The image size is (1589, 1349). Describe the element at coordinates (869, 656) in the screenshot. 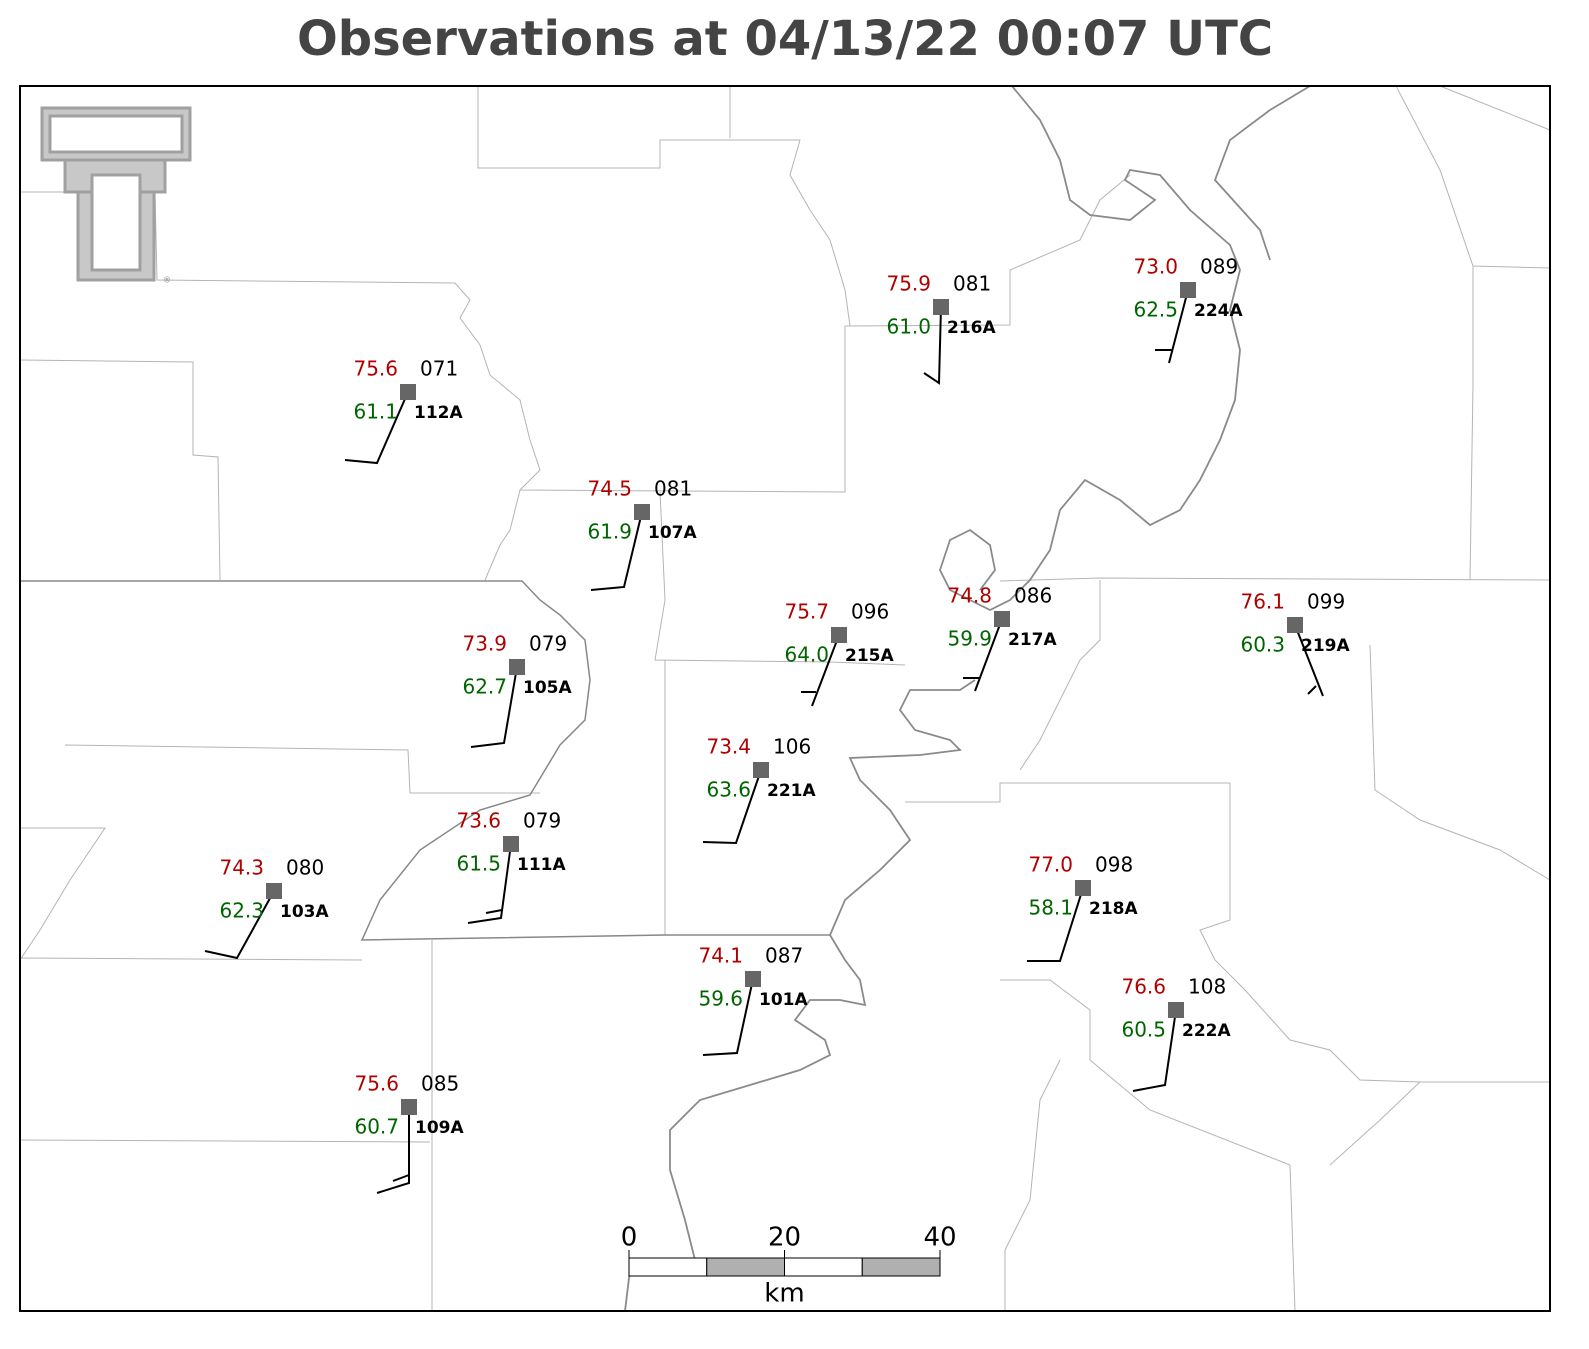

I see `station-id: 215A` at that location.